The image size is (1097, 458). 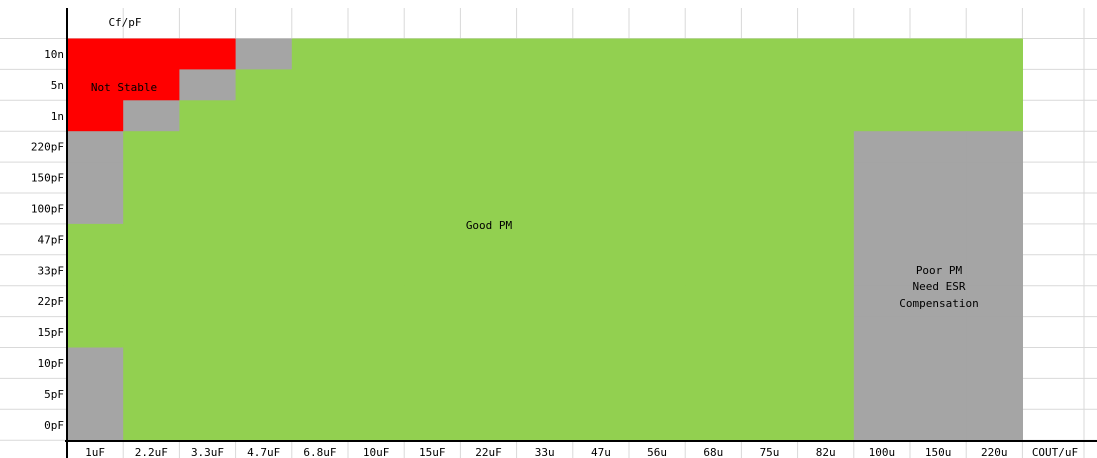 I want to click on x-tick-label: 150u, so click(x=938, y=452).